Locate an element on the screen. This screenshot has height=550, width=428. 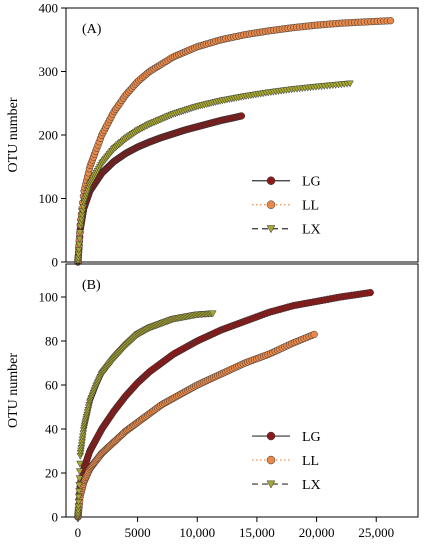
x-tick-label: 0 is located at coordinates (78, 532).